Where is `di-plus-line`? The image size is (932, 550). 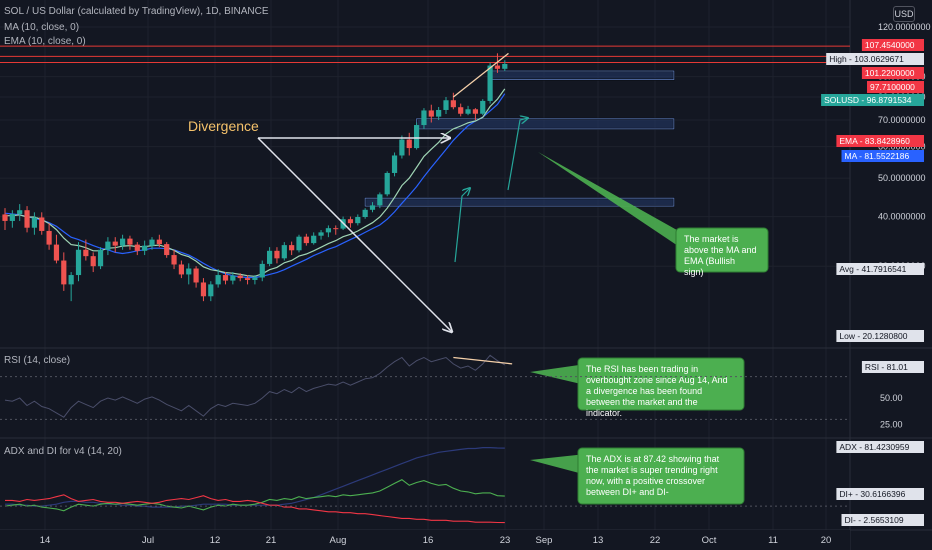
di-plus-line is located at coordinates (254, 495).